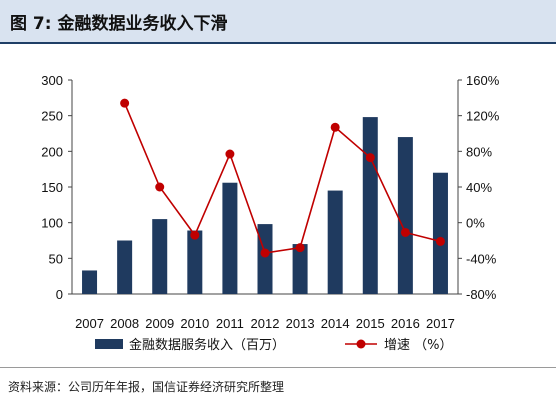  What do you see at coordinates (52, 187) in the screenshot?
I see `y-left-tick-label: 150` at bounding box center [52, 187].